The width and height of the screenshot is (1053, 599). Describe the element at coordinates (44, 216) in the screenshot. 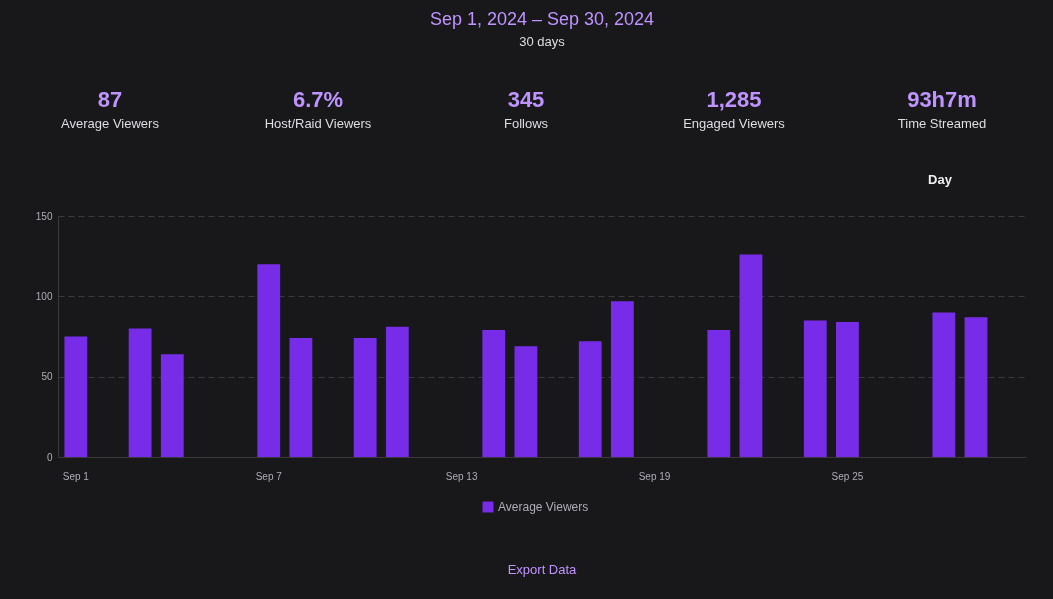

I see `y-tick-label: 150` at that location.